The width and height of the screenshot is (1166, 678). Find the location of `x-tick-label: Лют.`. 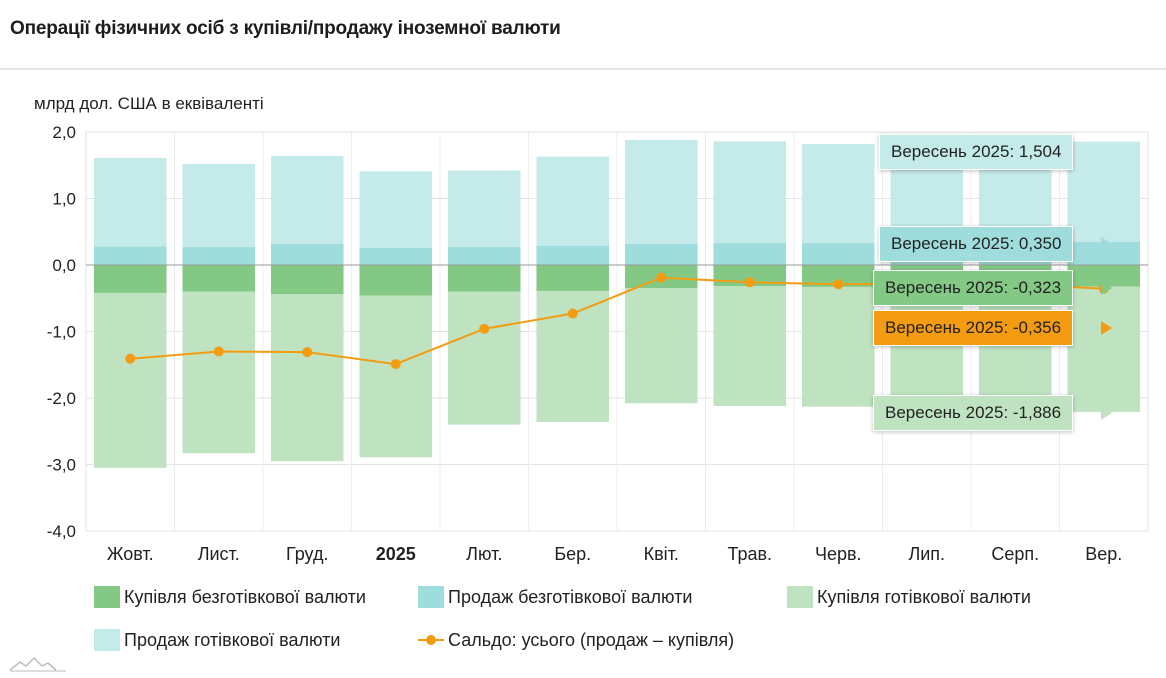

x-tick-label: Лют. is located at coordinates (484, 554).